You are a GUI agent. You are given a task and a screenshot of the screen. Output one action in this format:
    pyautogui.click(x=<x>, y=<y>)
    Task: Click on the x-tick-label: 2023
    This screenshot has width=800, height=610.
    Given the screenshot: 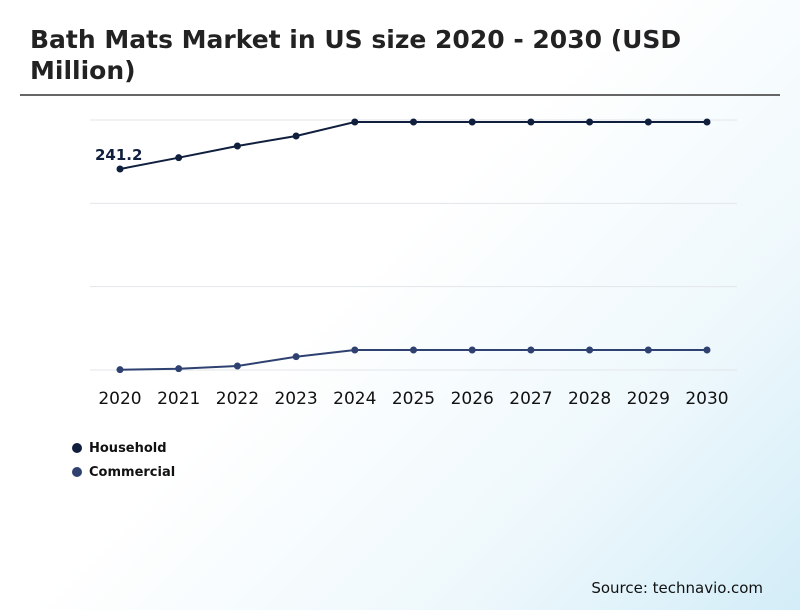 What is the action you would take?
    pyautogui.click(x=295, y=399)
    